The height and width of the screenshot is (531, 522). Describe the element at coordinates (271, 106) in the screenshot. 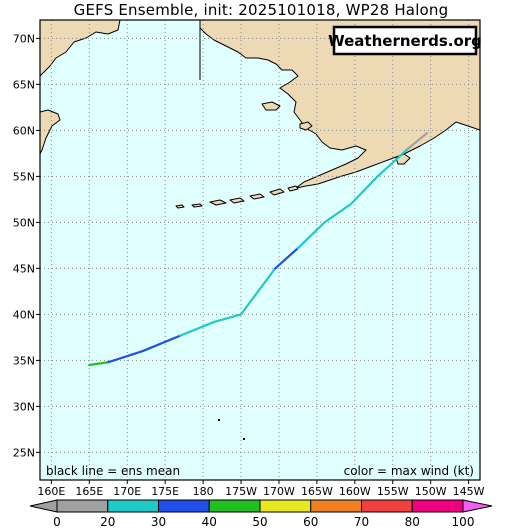

I see `land-st-lawrence-island` at that location.